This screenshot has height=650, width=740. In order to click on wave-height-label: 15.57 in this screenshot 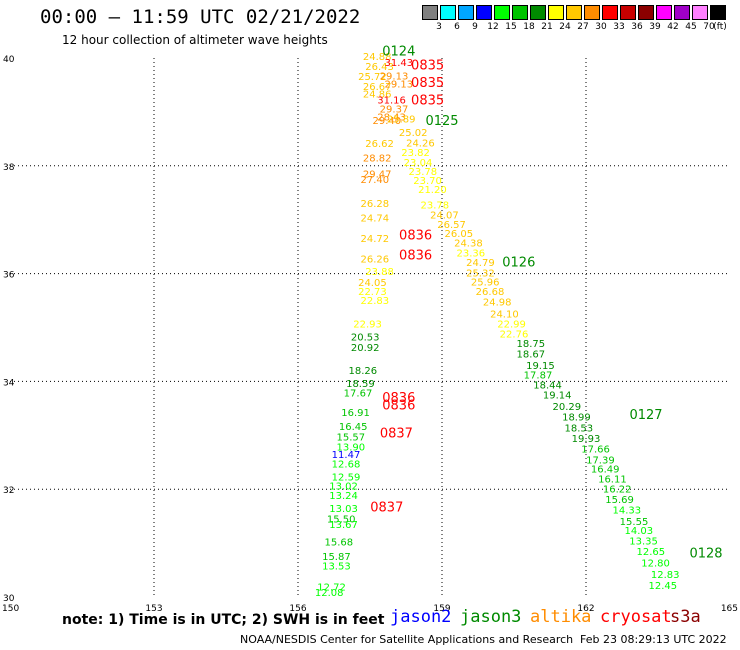, I will do `click(350, 438)`.